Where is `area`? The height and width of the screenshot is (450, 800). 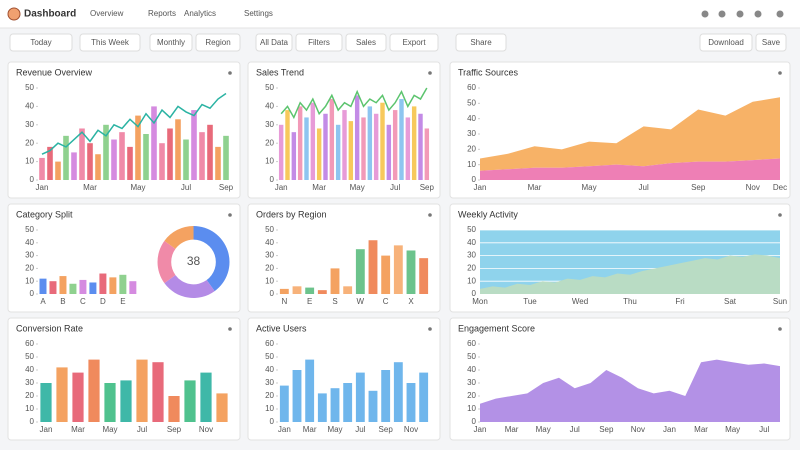 area is located at coordinates (630, 134).